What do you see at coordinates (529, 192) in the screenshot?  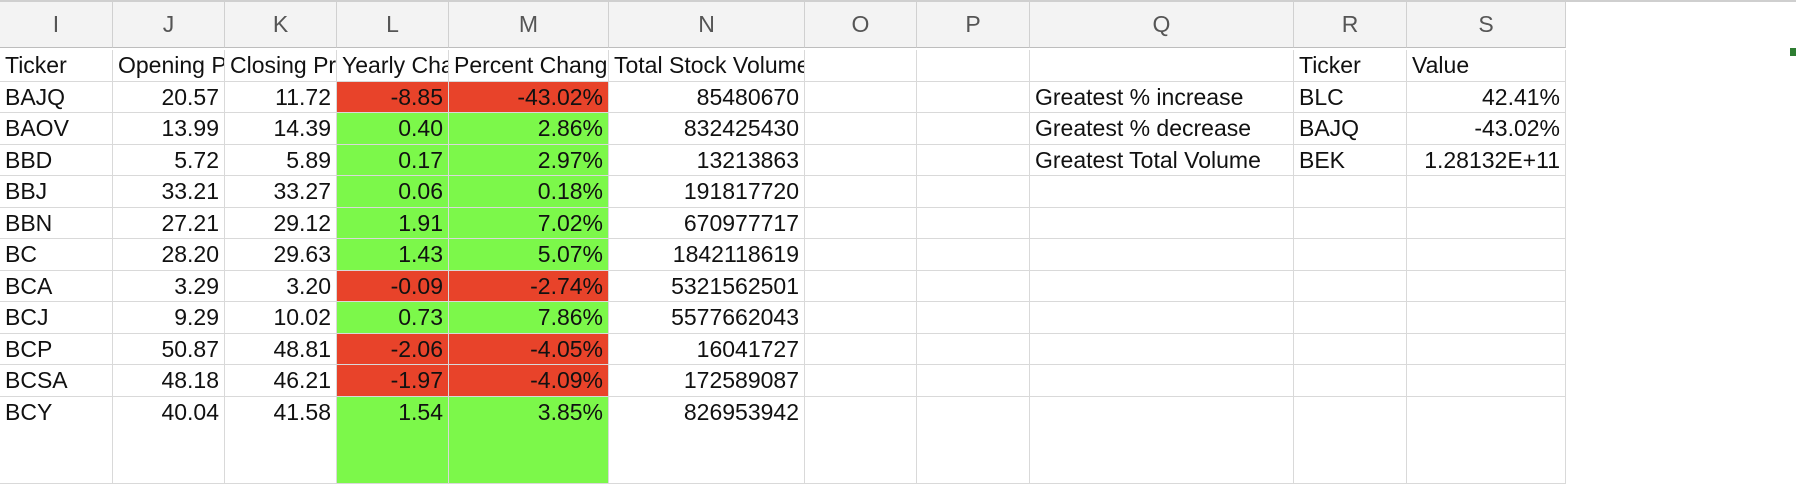 I see `cell-pct: 0.18%` at bounding box center [529, 192].